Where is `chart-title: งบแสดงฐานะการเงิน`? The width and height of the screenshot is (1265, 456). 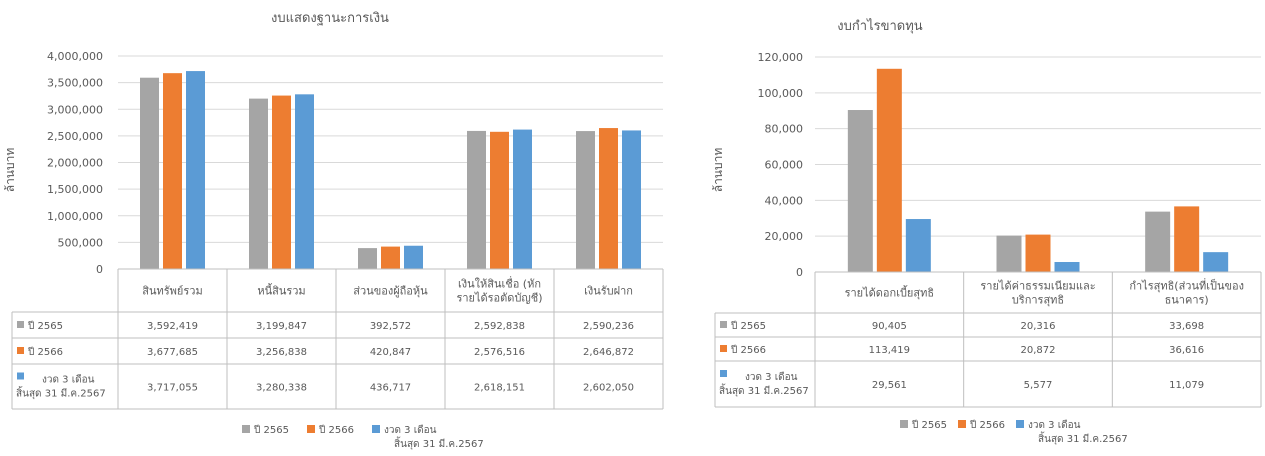
chart-title: งบแสดงฐานะการเงิน is located at coordinates (330, 18).